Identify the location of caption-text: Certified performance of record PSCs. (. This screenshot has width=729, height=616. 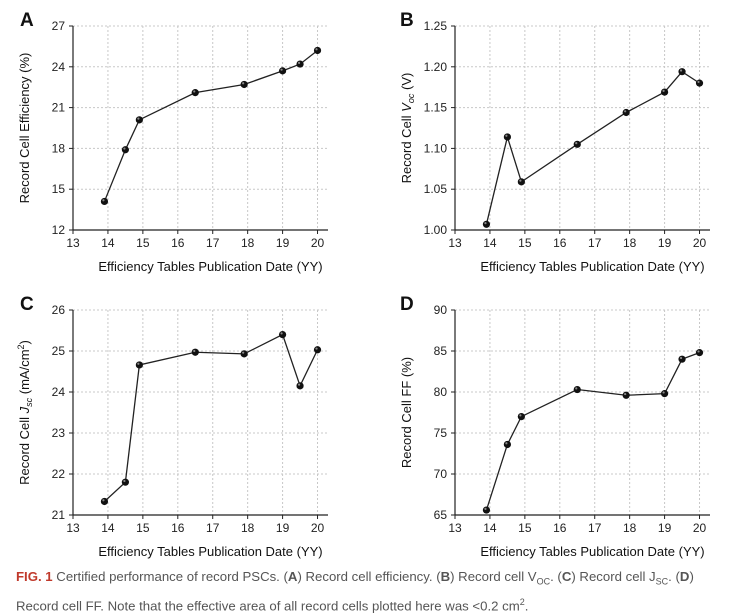
(170, 576).